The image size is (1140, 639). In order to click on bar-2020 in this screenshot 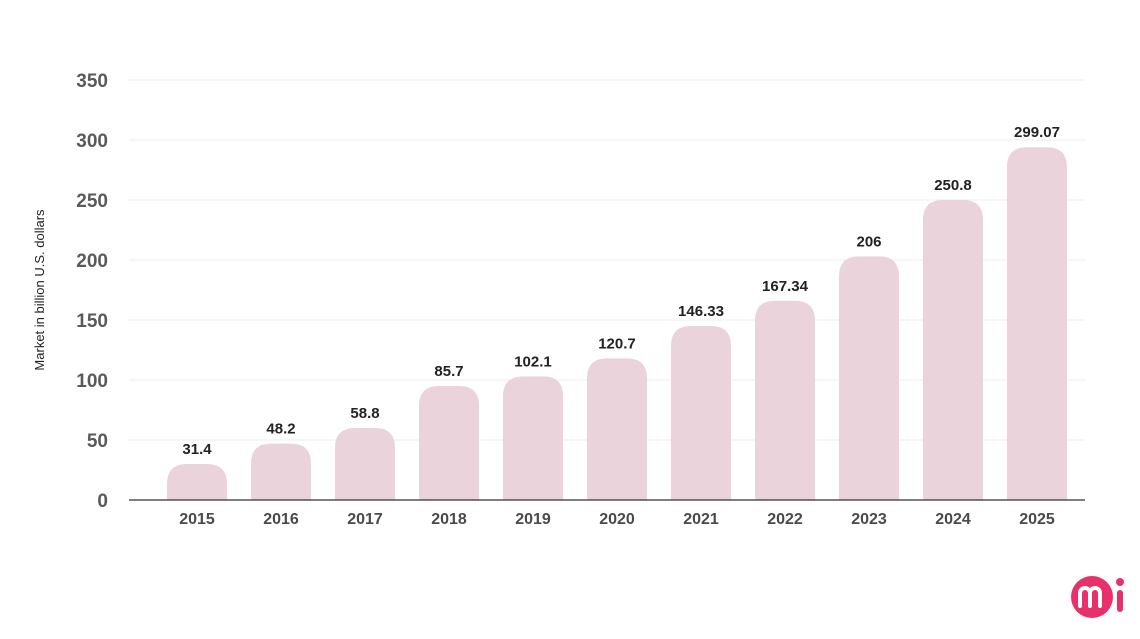, I will do `click(617, 429)`.